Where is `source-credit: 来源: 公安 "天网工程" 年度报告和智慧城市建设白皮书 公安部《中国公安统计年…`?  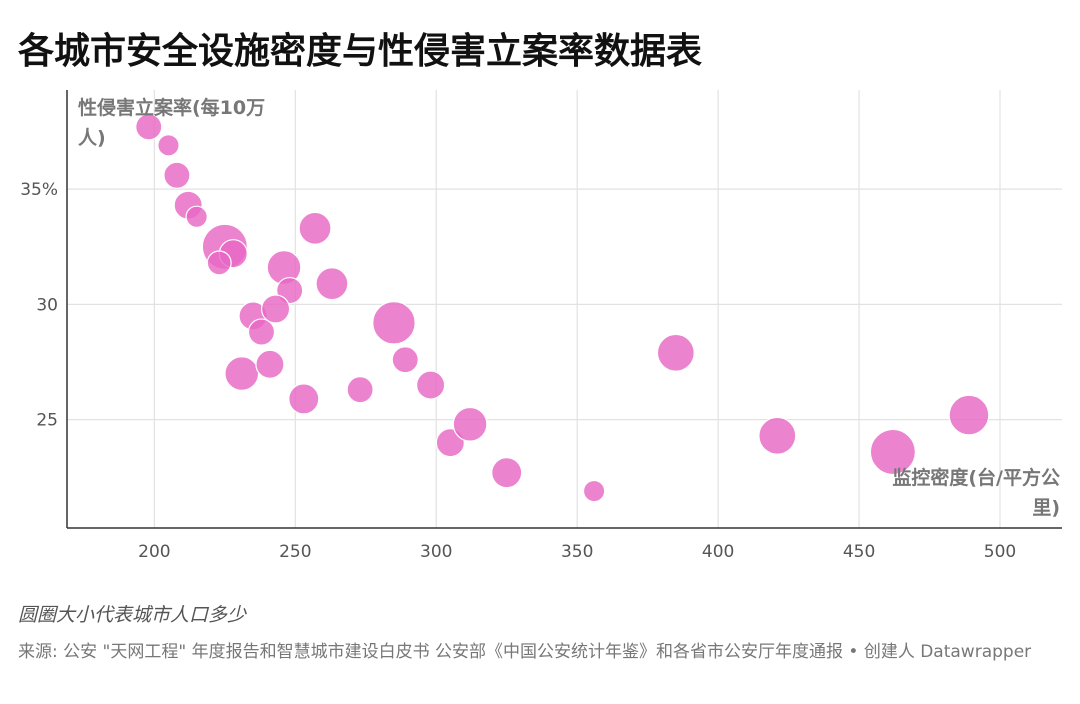
source-credit: 来源: 公安 "天网工程" 年度报告和智慧城市建设白皮书 公安部《中国公安统计年… is located at coordinates (525, 652).